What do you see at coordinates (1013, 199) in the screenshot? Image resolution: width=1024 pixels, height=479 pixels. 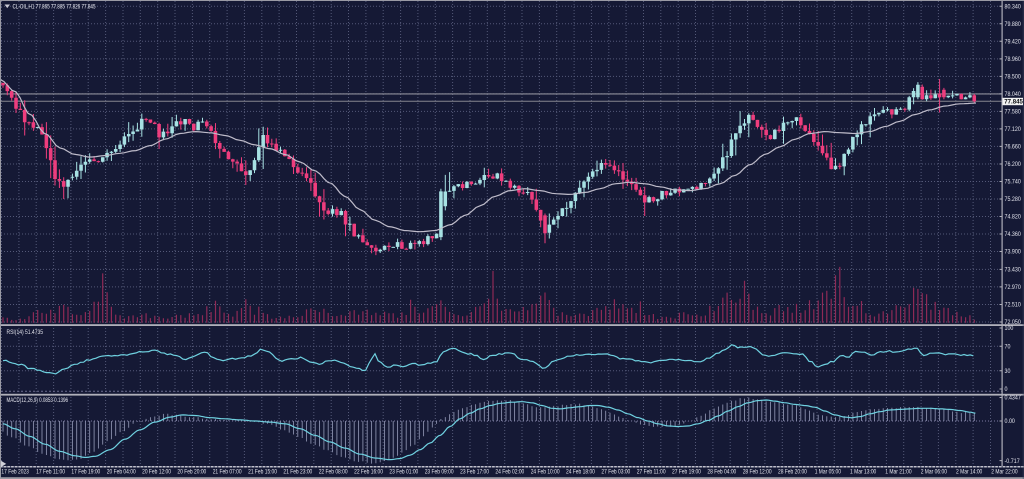 I see `svg-text: 75.280` at bounding box center [1013, 199].